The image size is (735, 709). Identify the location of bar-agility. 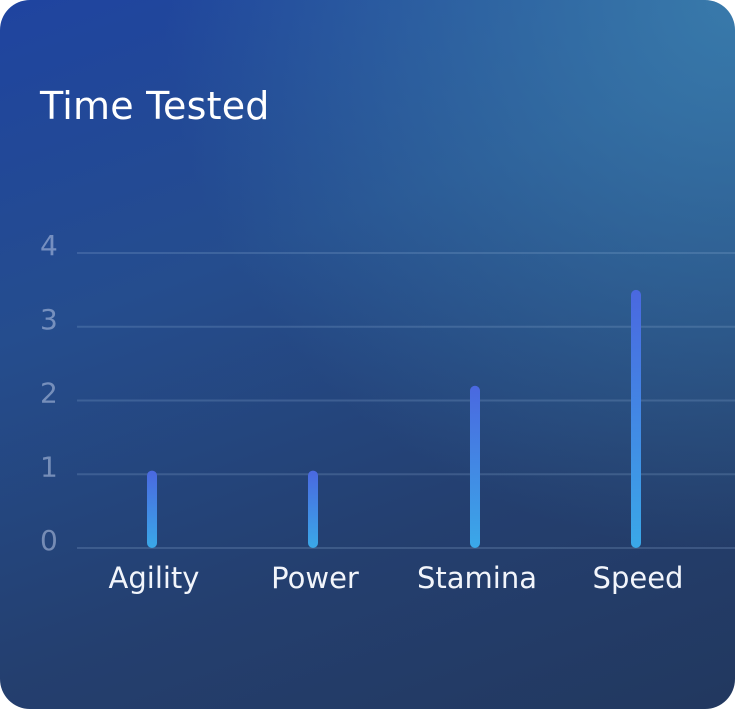
(152, 509).